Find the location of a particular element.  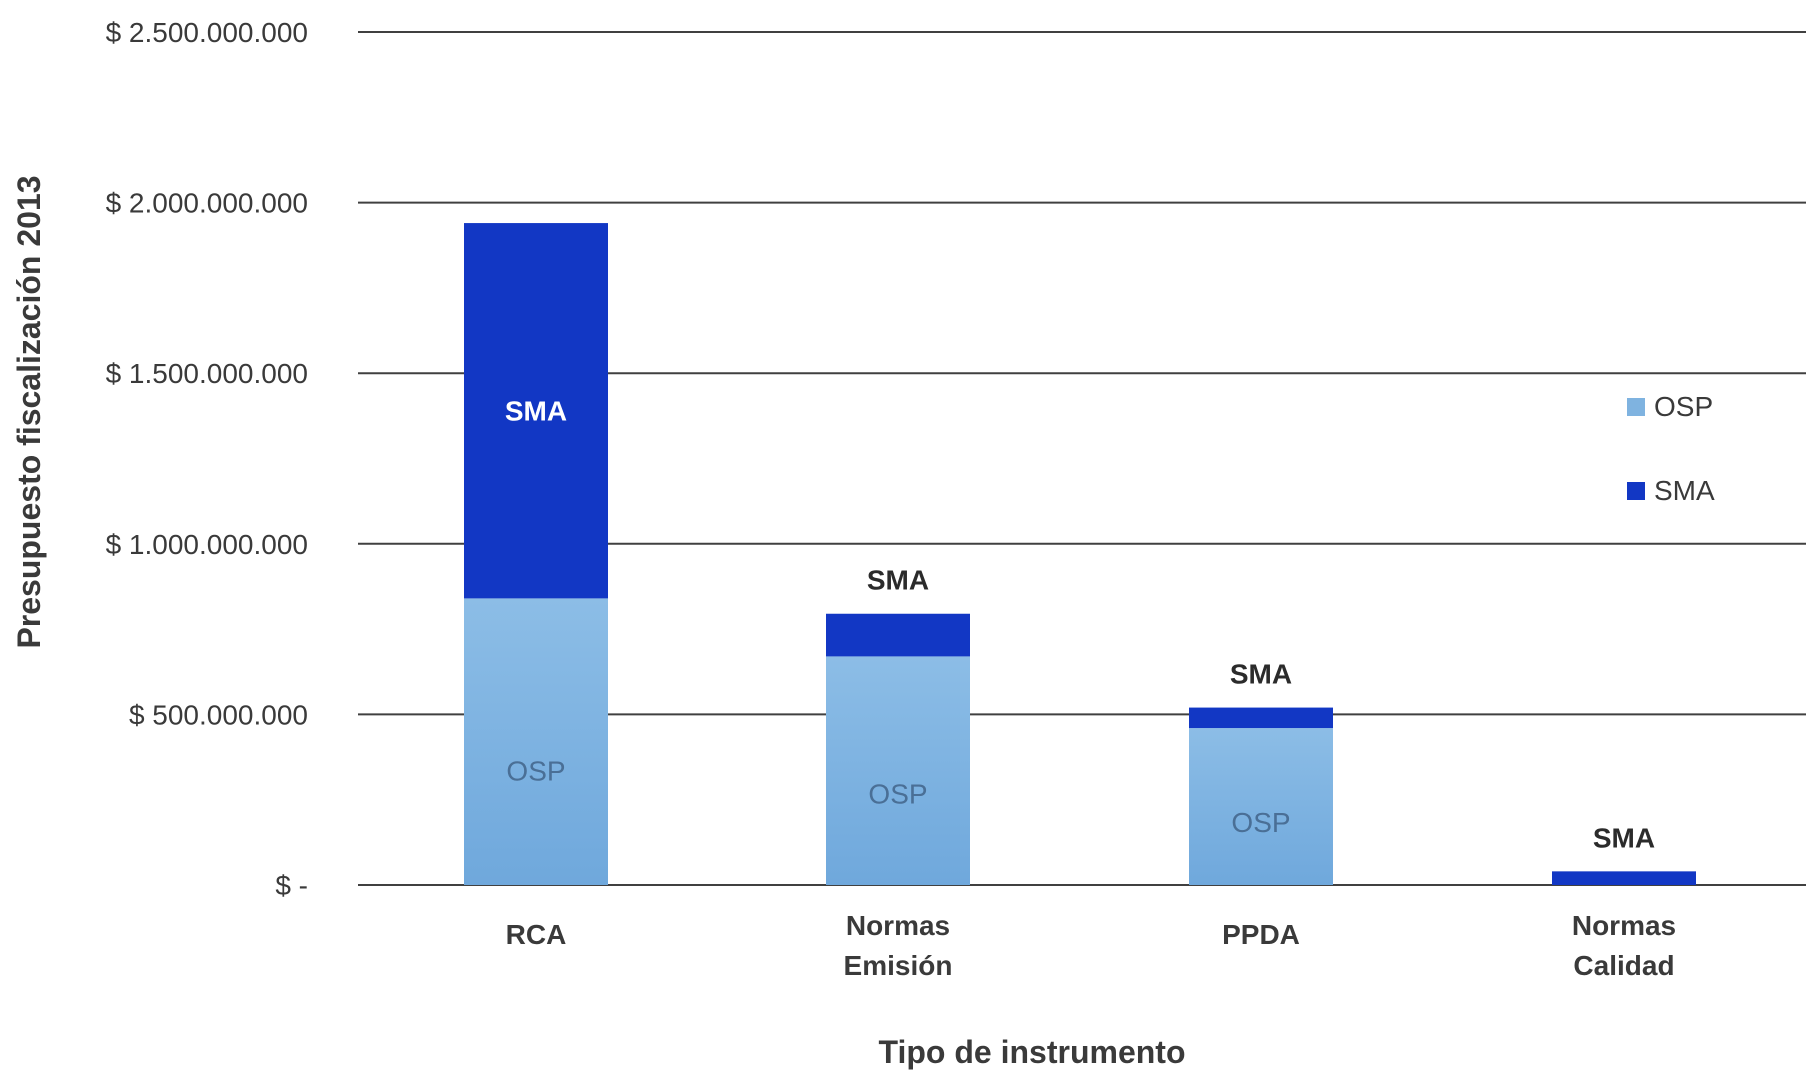

x-tick-label: PPDA is located at coordinates (1261, 934).